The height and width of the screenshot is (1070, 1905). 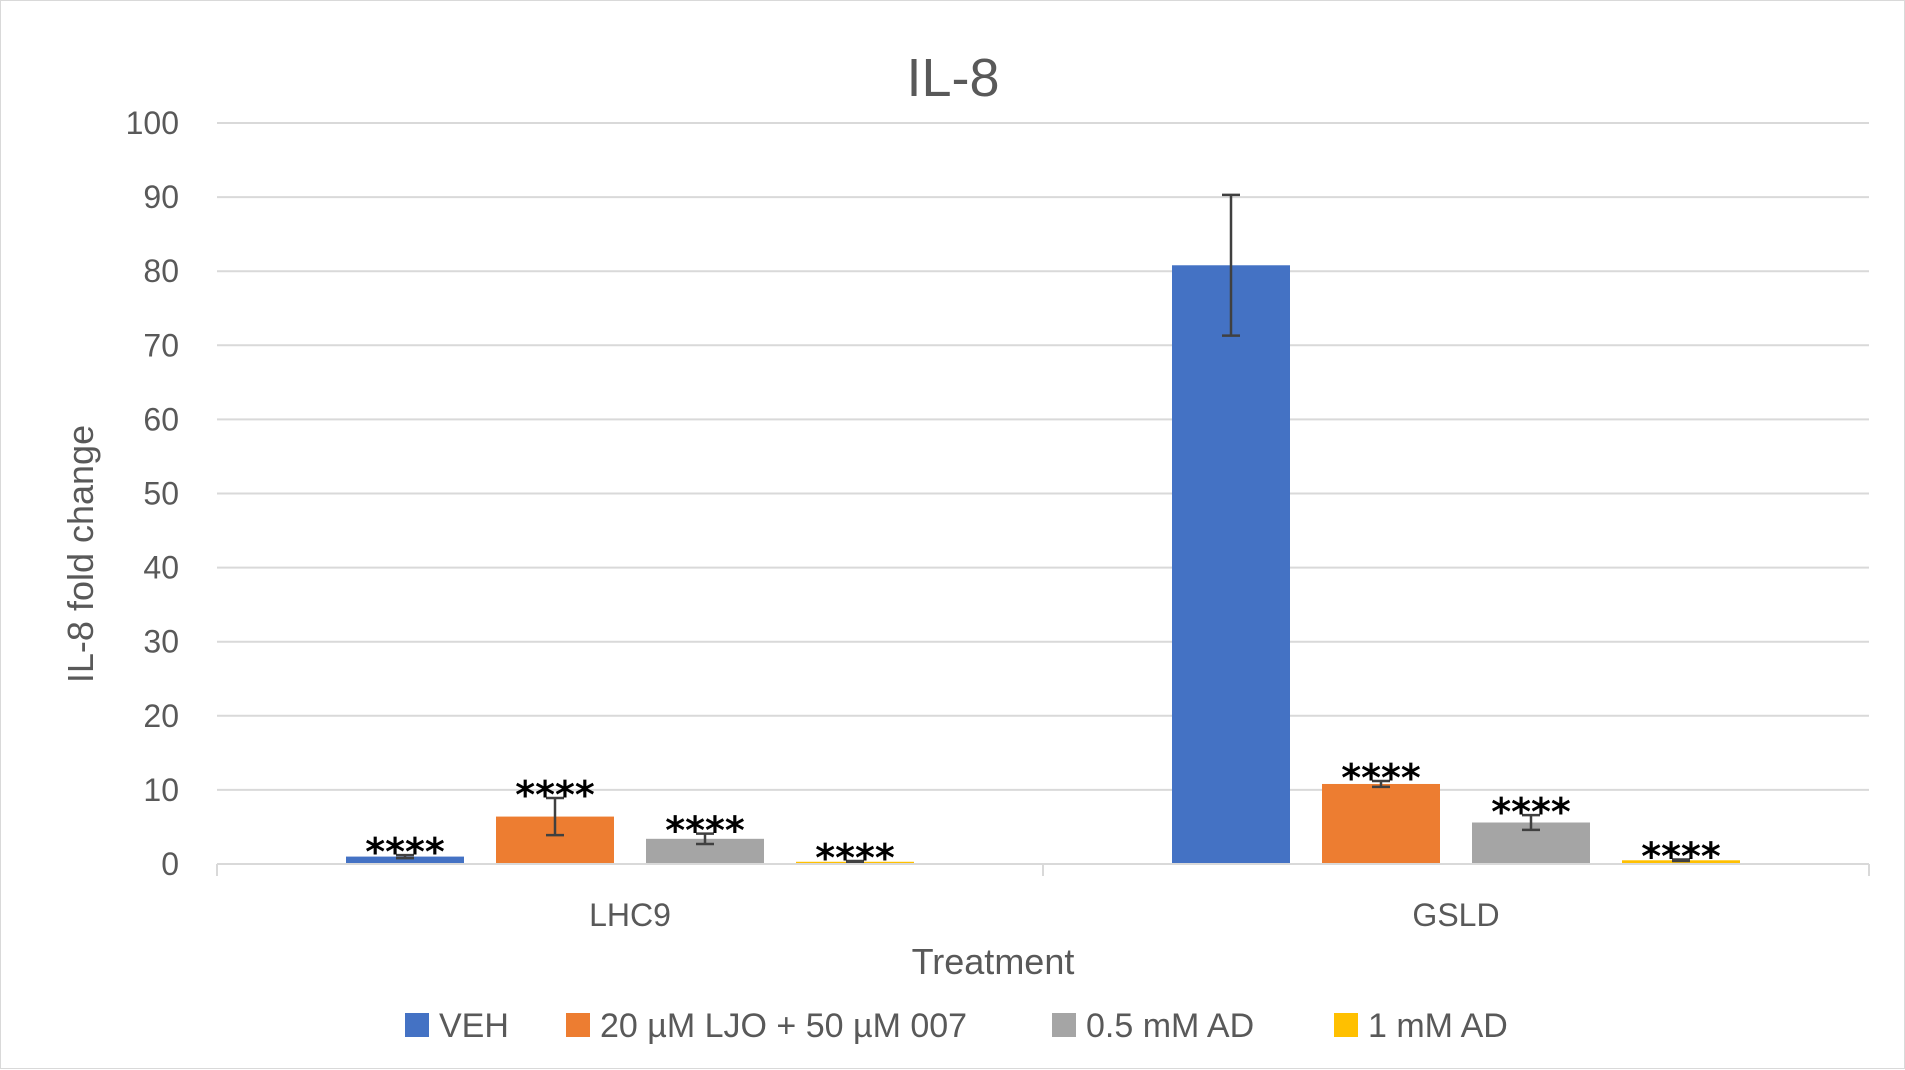 I want to click on legend-item: 1 mM AD, so click(x=1421, y=1026).